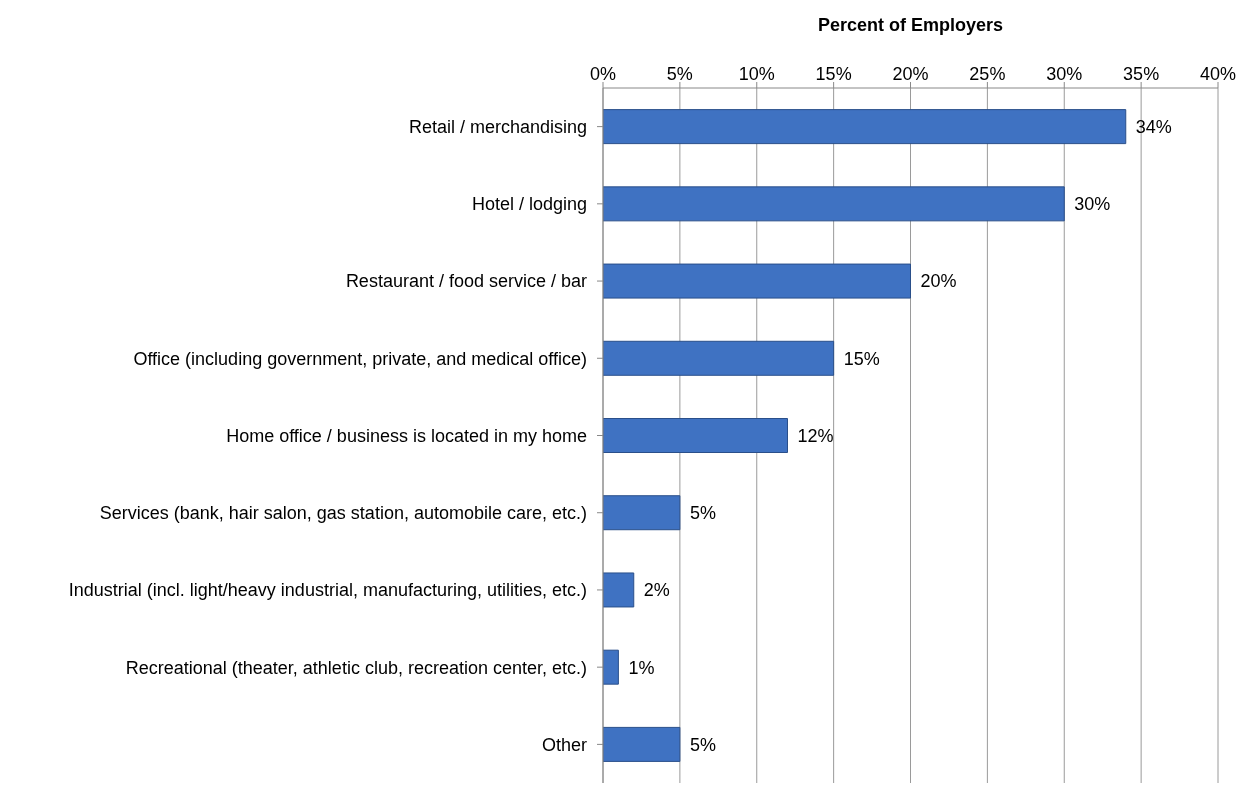  Describe the element at coordinates (1064, 74) in the screenshot. I see `x-tick-label: 30%` at that location.